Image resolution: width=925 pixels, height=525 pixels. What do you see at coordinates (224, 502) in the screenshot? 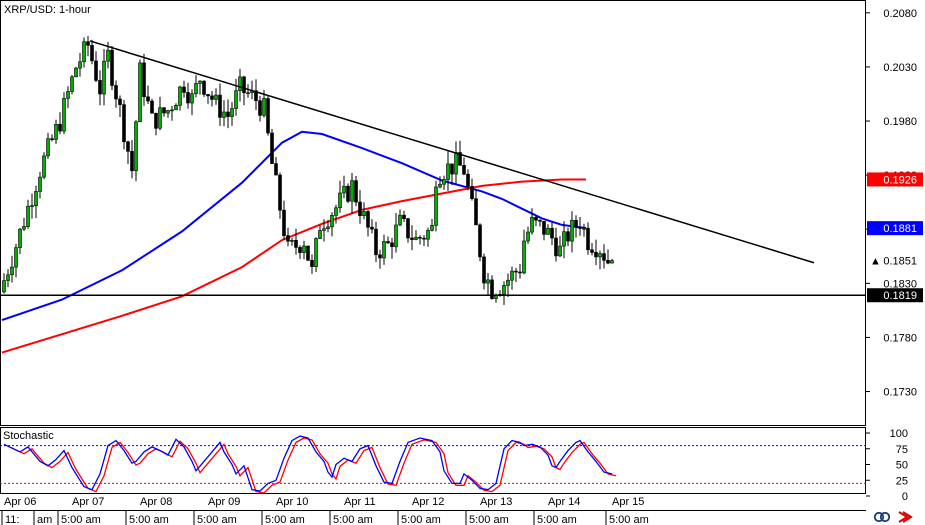
I see `day-label: Apr 09` at bounding box center [224, 502].